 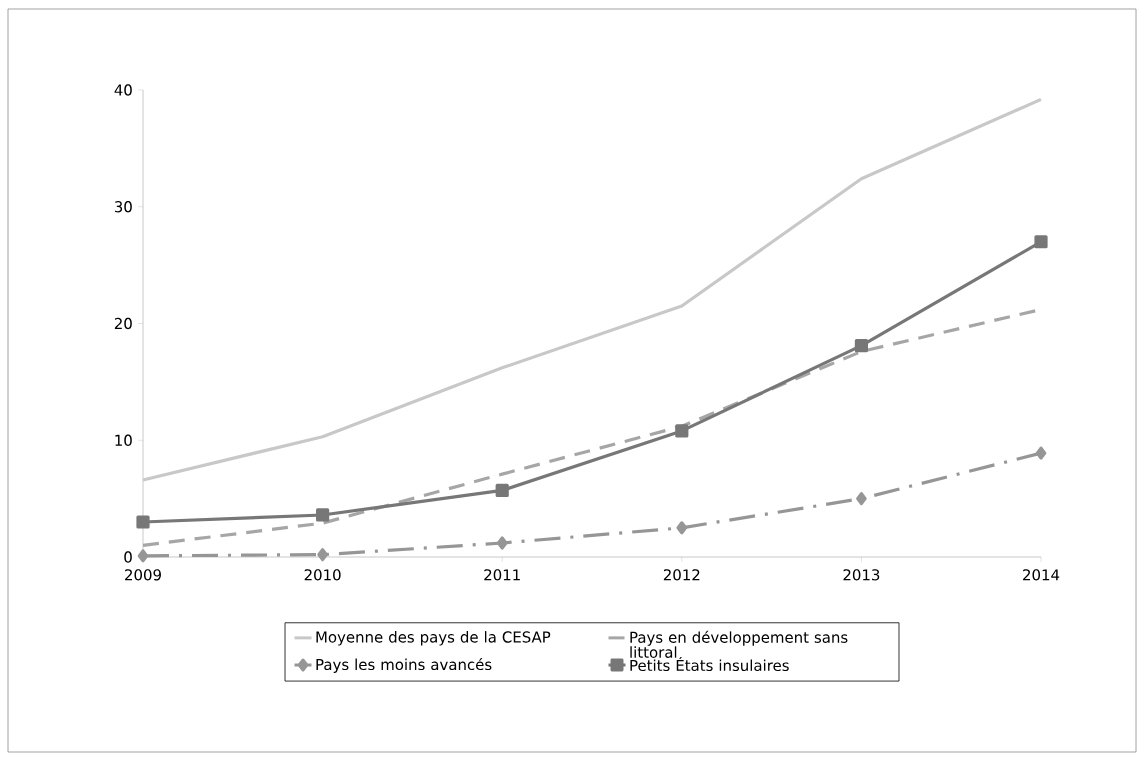 What do you see at coordinates (433, 638) in the screenshot?
I see `legend-label: Moyenne des pays de la CESAP` at bounding box center [433, 638].